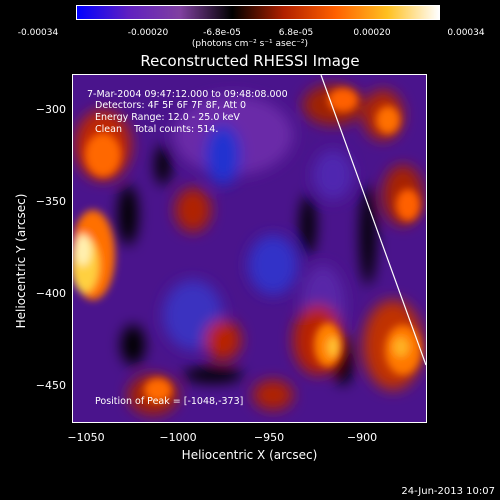  I want to click on colorbar-units: (photons cm⁻² s⁻¹ asec⁻²), so click(250, 44).